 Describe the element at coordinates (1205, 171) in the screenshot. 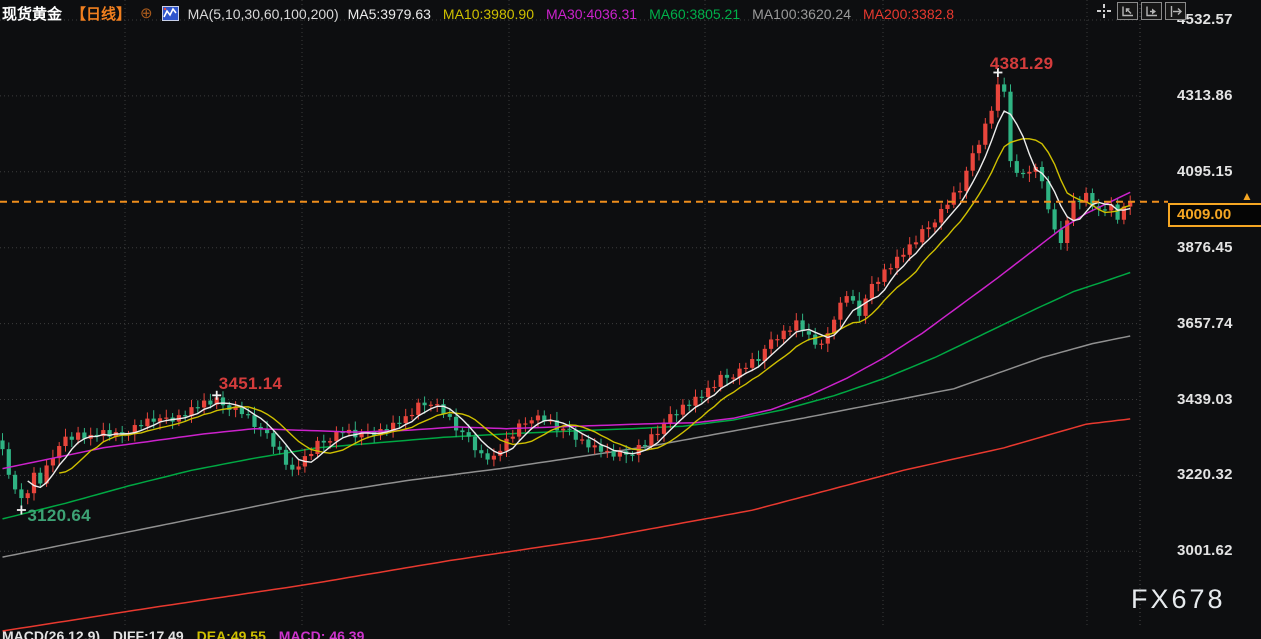

I see `y-axis-label: 4095.15` at that location.